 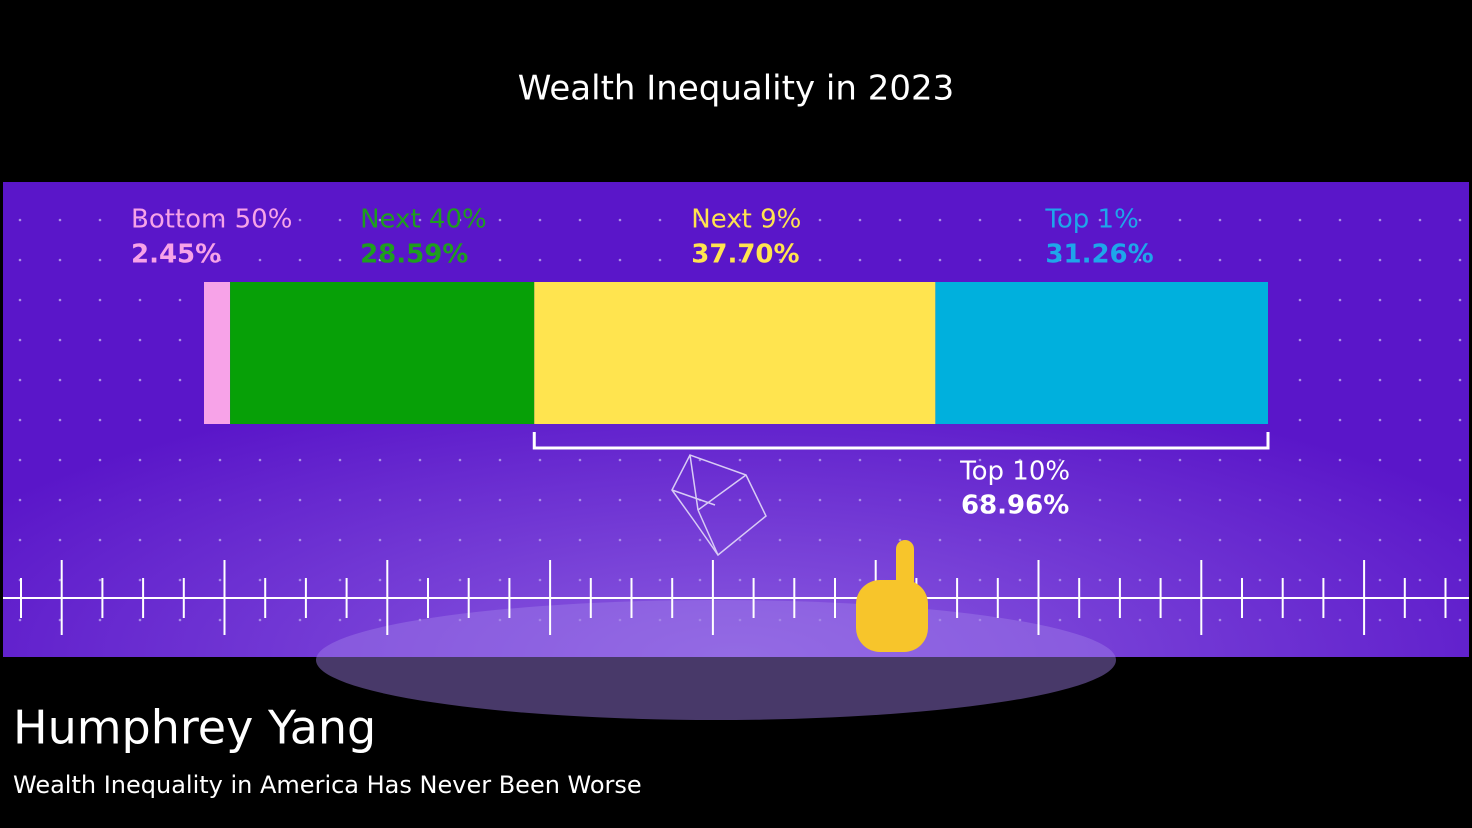 What do you see at coordinates (716, 660) in the screenshot?
I see `stage-glow` at bounding box center [716, 660].